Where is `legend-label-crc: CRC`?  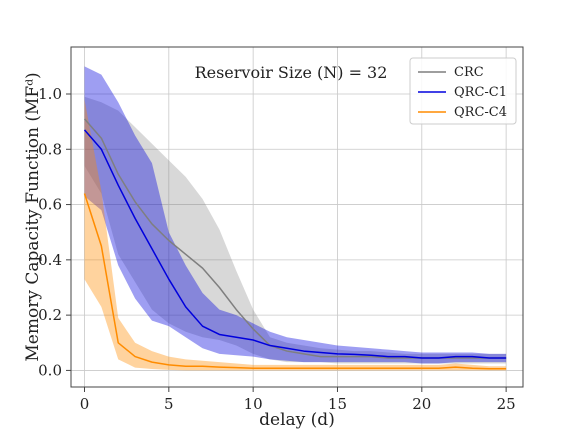 legend-label-crc: CRC is located at coordinates (469, 72).